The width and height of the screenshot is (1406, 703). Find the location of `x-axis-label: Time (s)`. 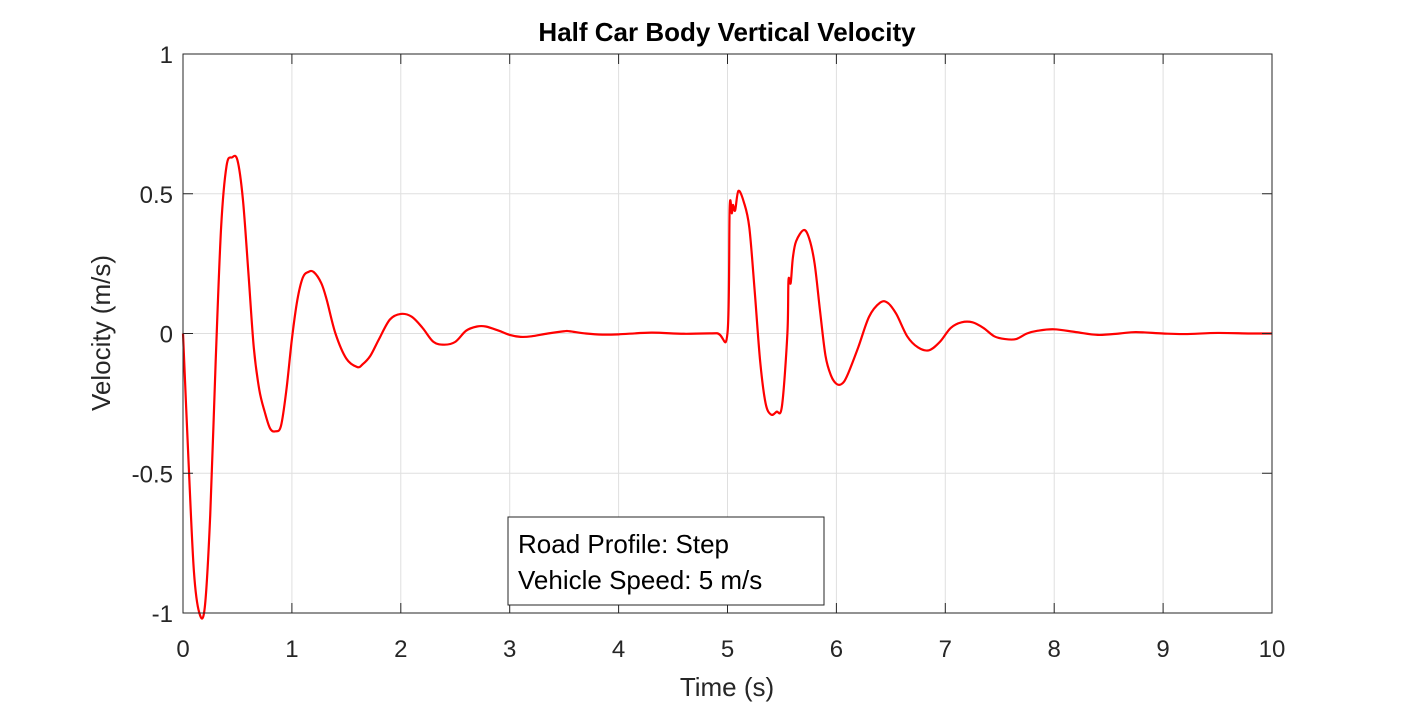

x-axis-label: Time (s) is located at coordinates (727, 687).